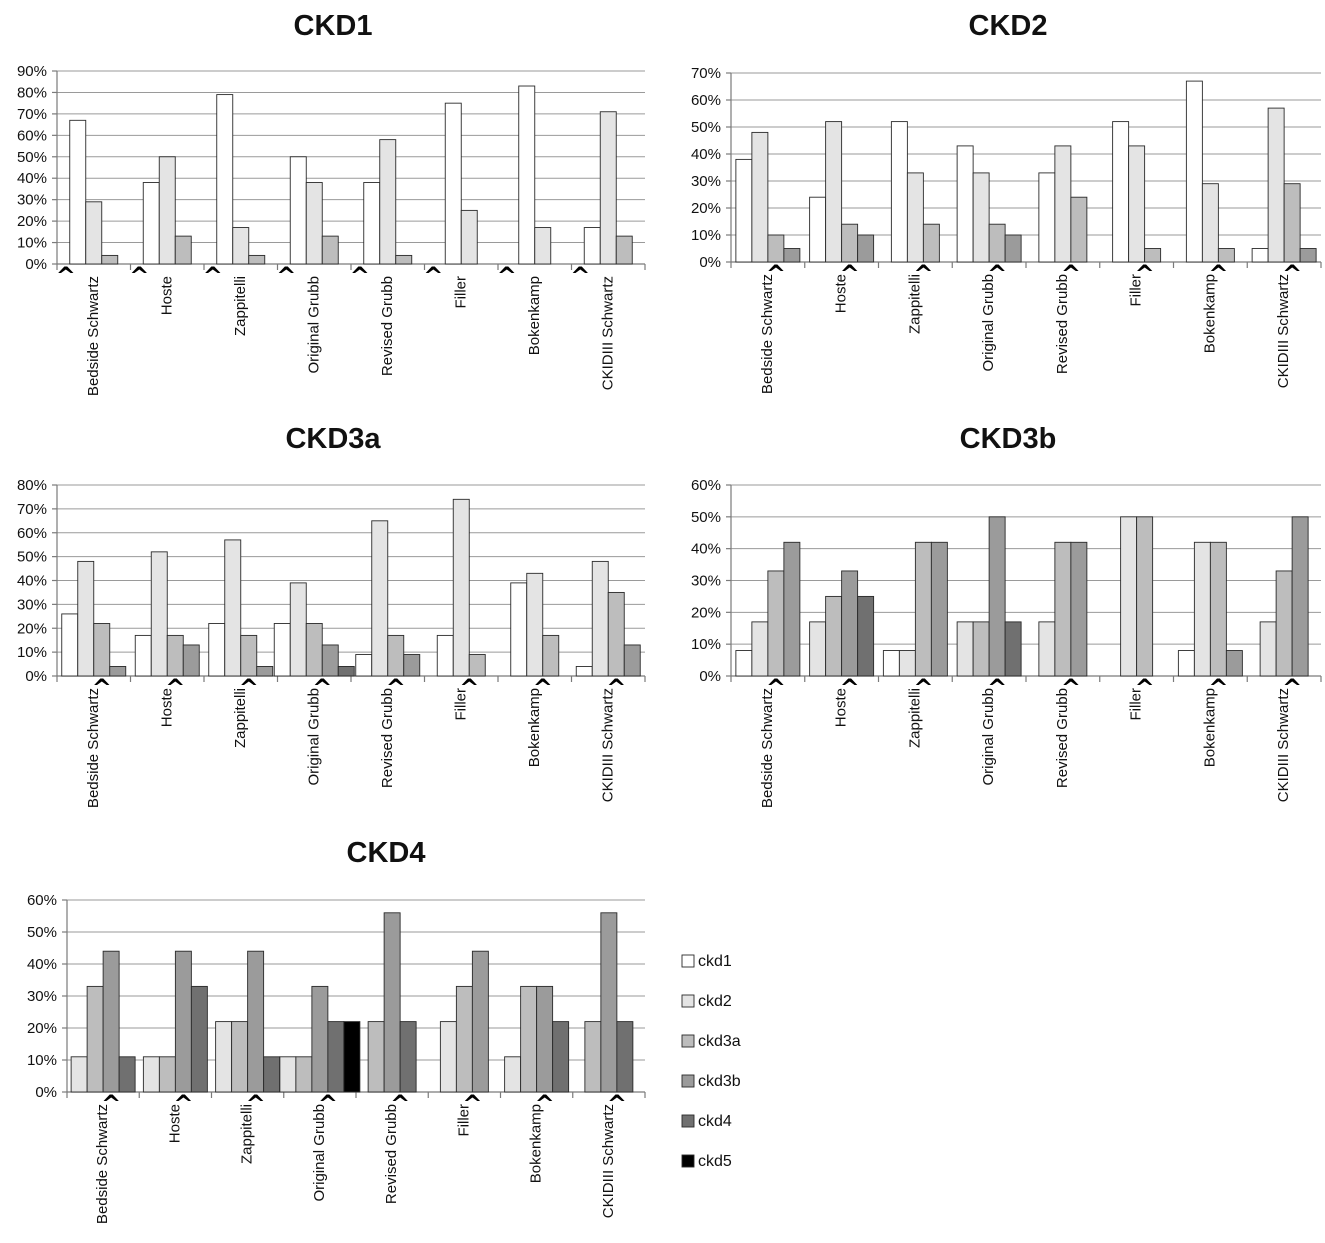  Describe the element at coordinates (688, 1041) in the screenshot. I see `legend-swatch-ckd3a` at that location.